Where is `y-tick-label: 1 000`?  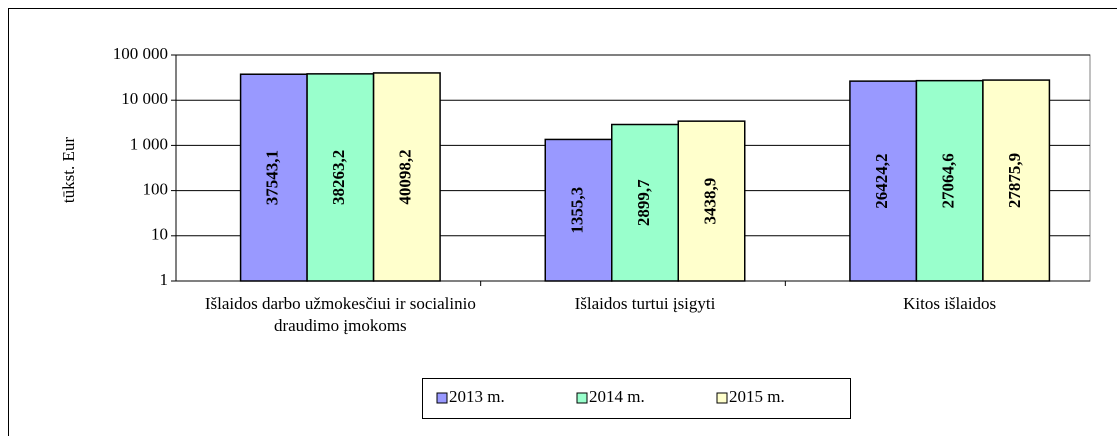
y-tick-label: 1 000 is located at coordinates (149, 143).